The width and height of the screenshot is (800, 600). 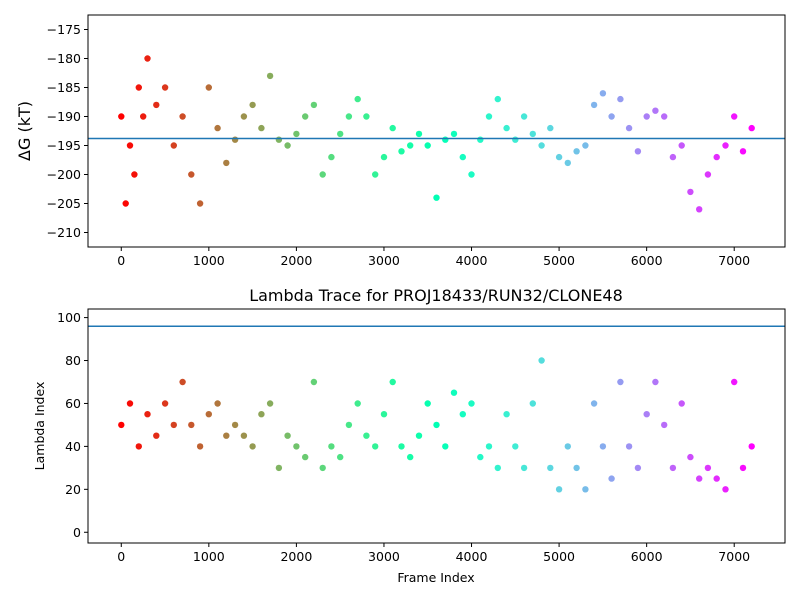 I want to click on lambda-y-tick-label: 80, so click(x=73, y=360).